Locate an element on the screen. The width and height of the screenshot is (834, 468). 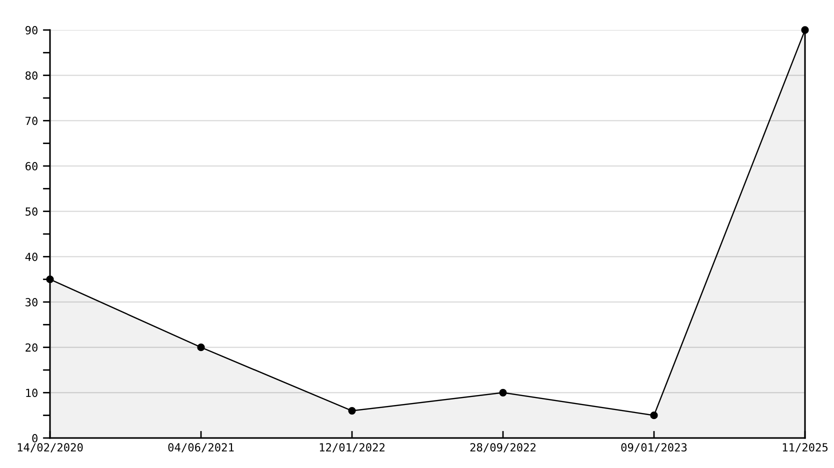
x-tick-label: 11/2025 is located at coordinates (805, 447).